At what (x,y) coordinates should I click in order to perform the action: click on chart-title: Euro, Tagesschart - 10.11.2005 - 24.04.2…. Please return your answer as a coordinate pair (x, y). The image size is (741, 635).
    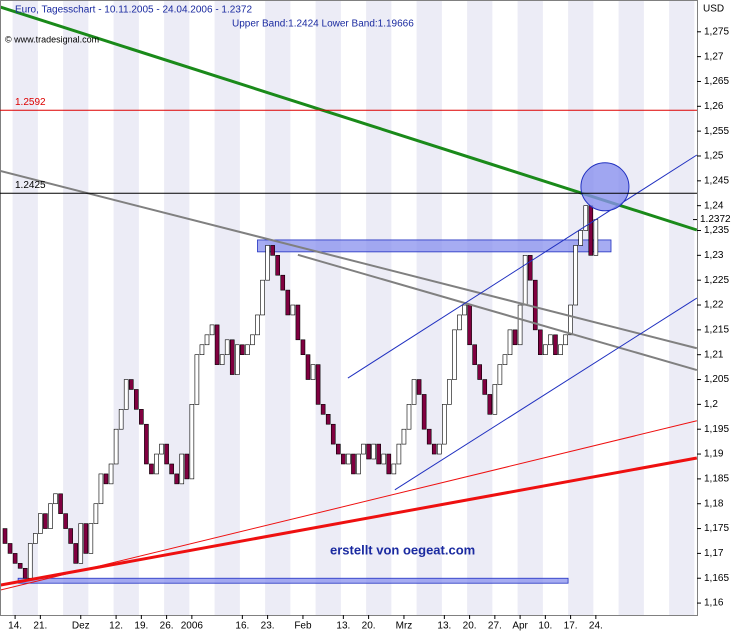
    Looking at the image, I should click on (133, 10).